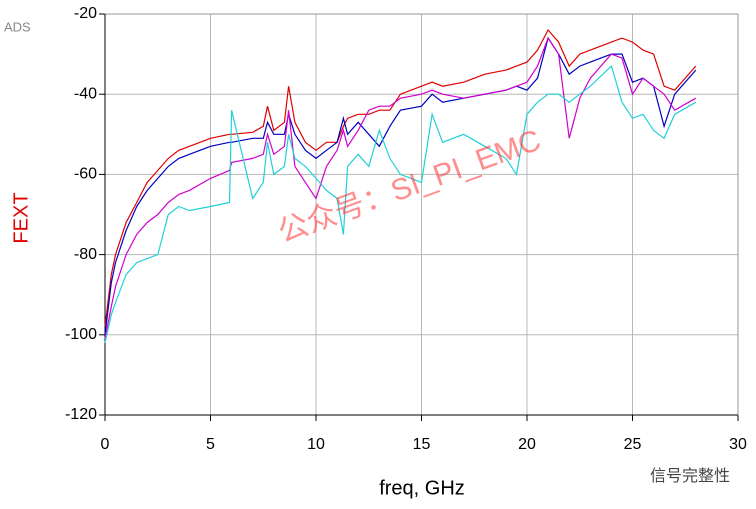 The height and width of the screenshot is (509, 756). I want to click on x-axis-title: freq, GHz, so click(422, 488).